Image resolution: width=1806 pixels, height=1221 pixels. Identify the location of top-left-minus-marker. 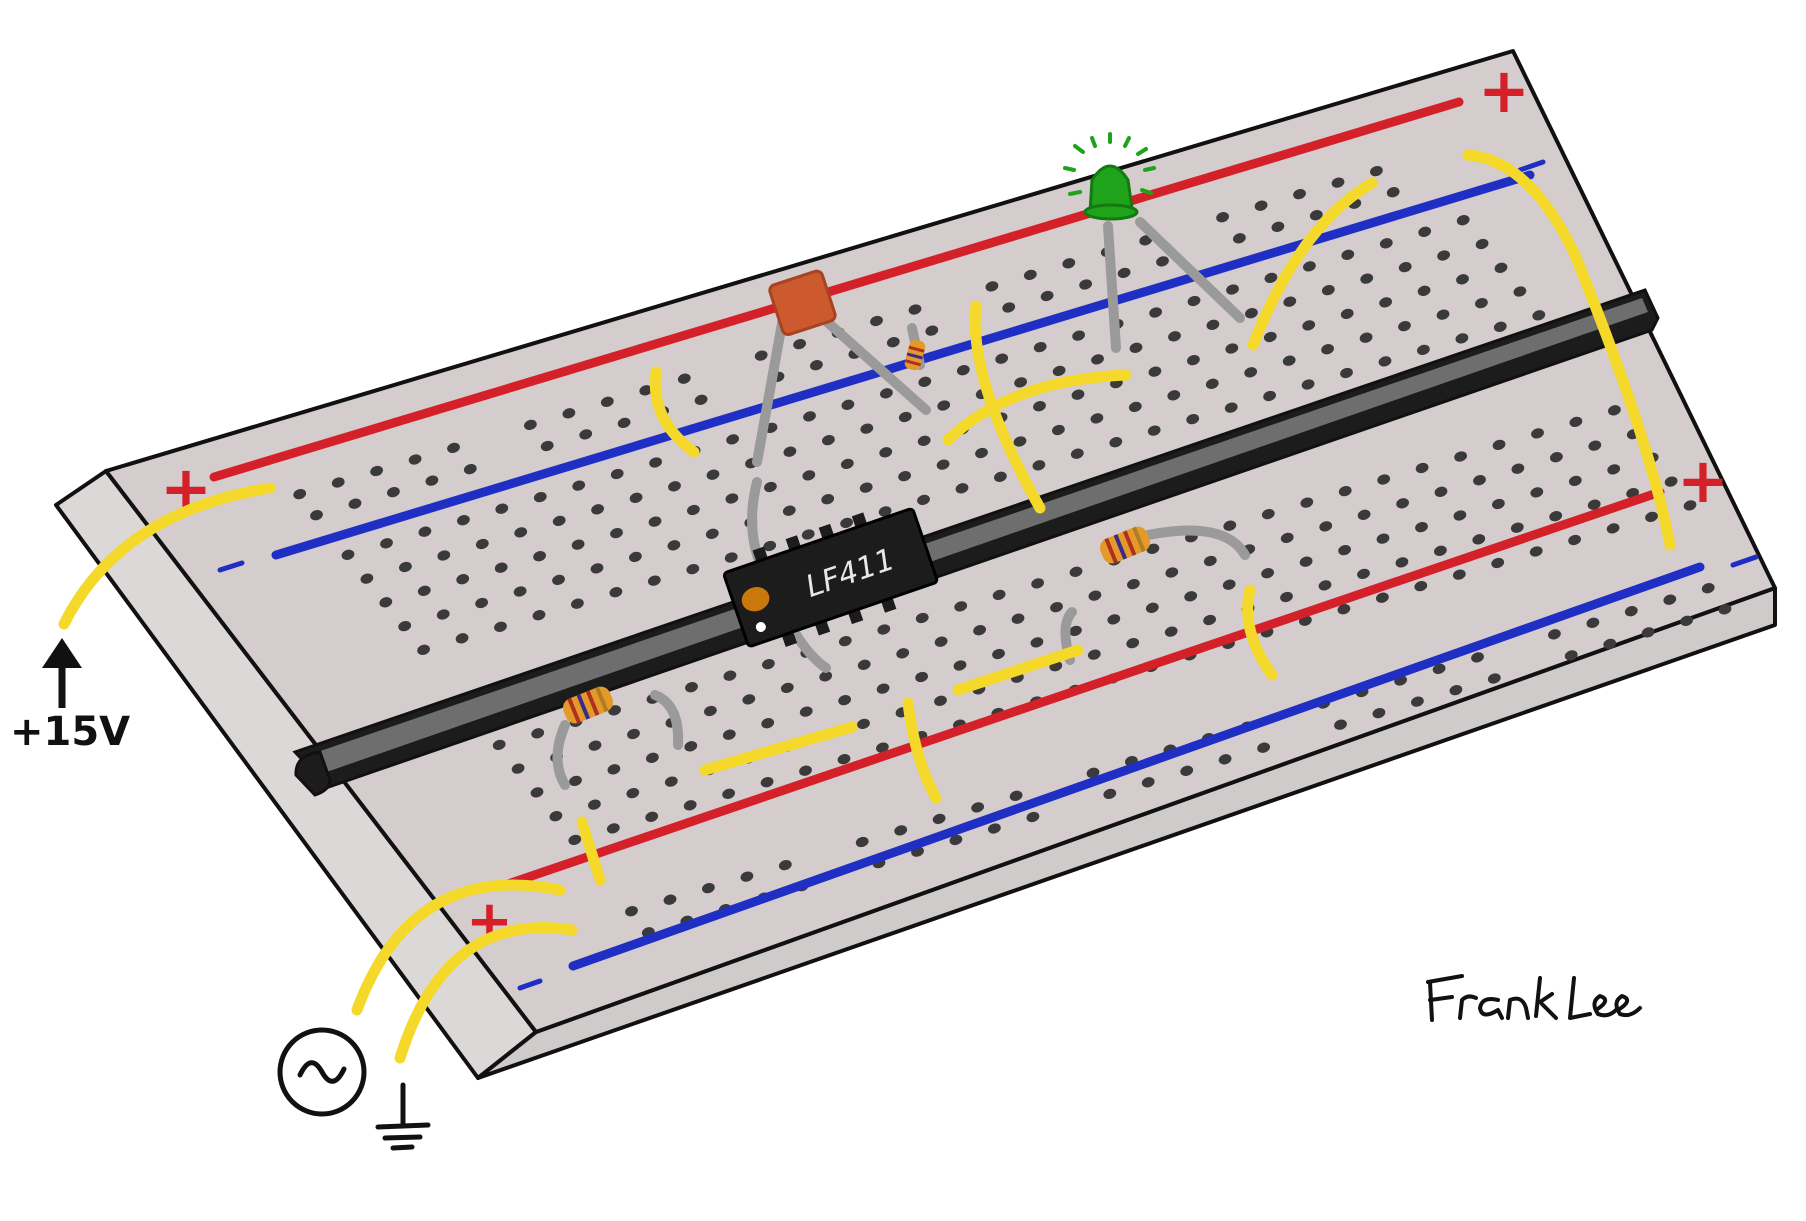
(231, 566).